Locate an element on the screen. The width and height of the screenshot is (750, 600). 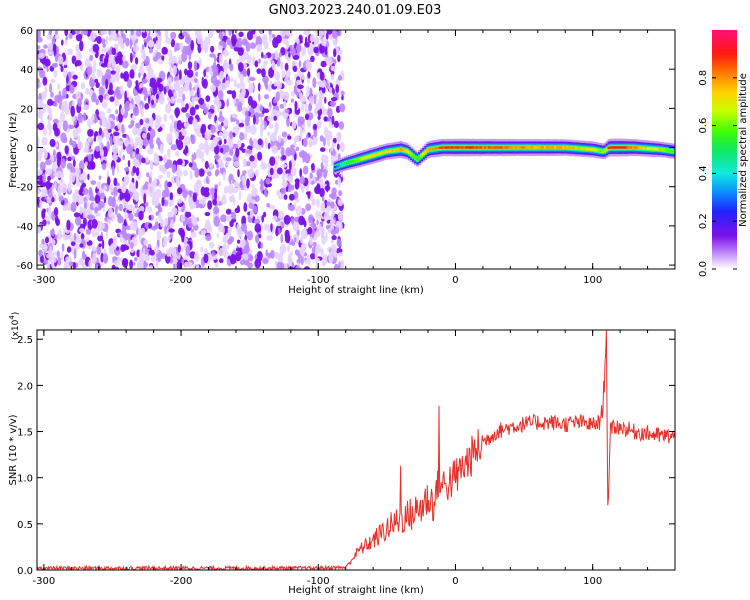
x-tick-label: -100 is located at coordinates (318, 280).